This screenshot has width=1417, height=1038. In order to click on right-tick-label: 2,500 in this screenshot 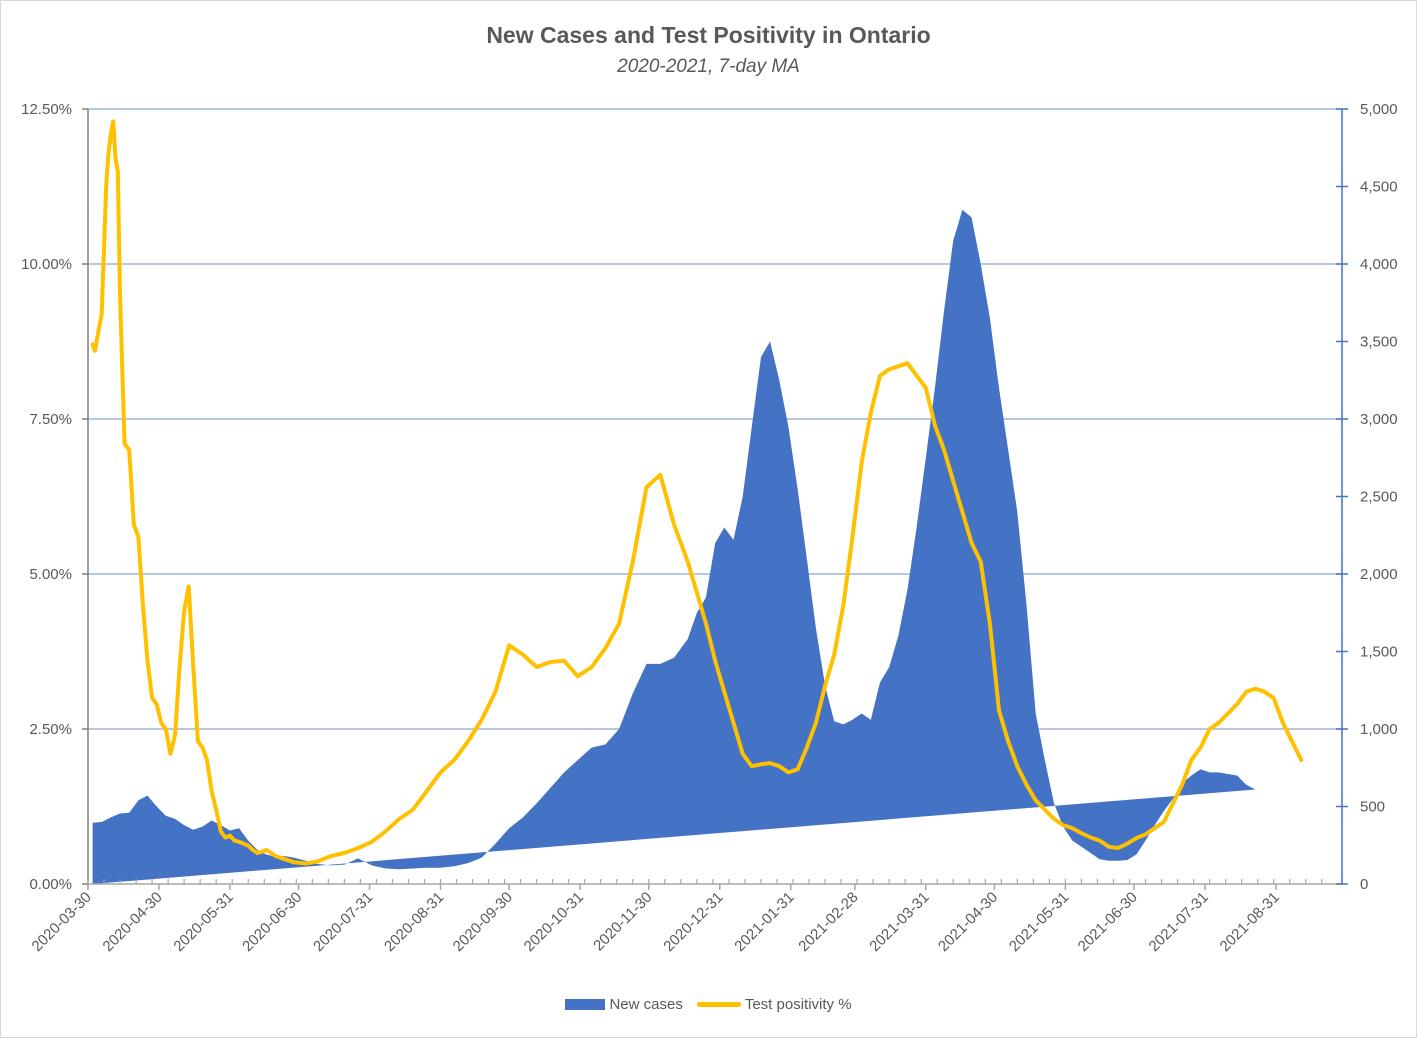, I will do `click(1379, 497)`.